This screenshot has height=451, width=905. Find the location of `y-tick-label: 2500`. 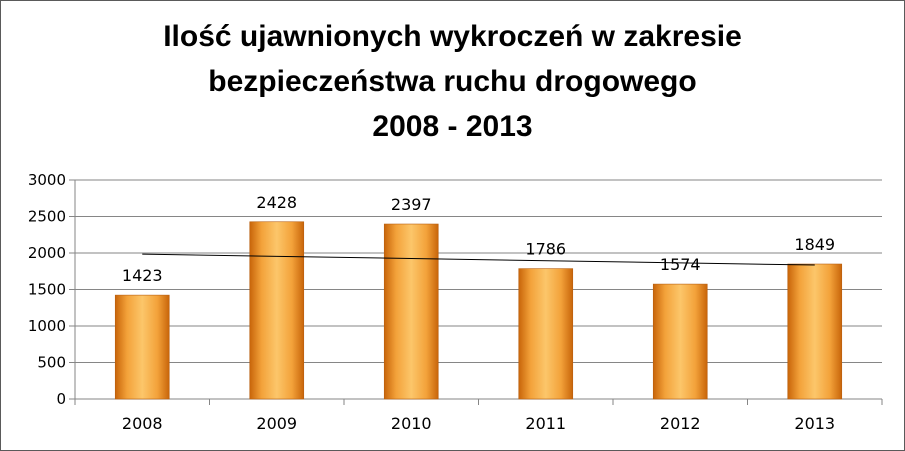

y-tick-label: 2500 is located at coordinates (47, 217).